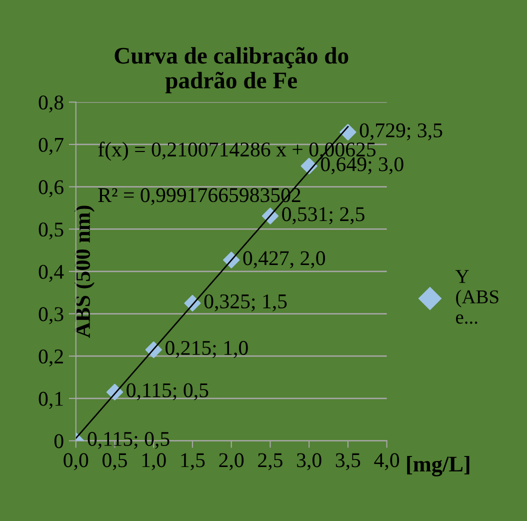 The image size is (527, 521). Describe the element at coordinates (245, 303) in the screenshot. I see `data-label: 0,325; 1,5` at that location.